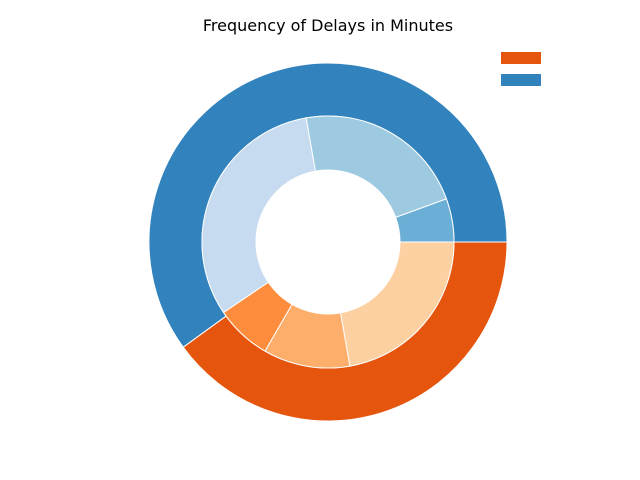 The image size is (640, 480). I want to click on legend, so click(521, 69).